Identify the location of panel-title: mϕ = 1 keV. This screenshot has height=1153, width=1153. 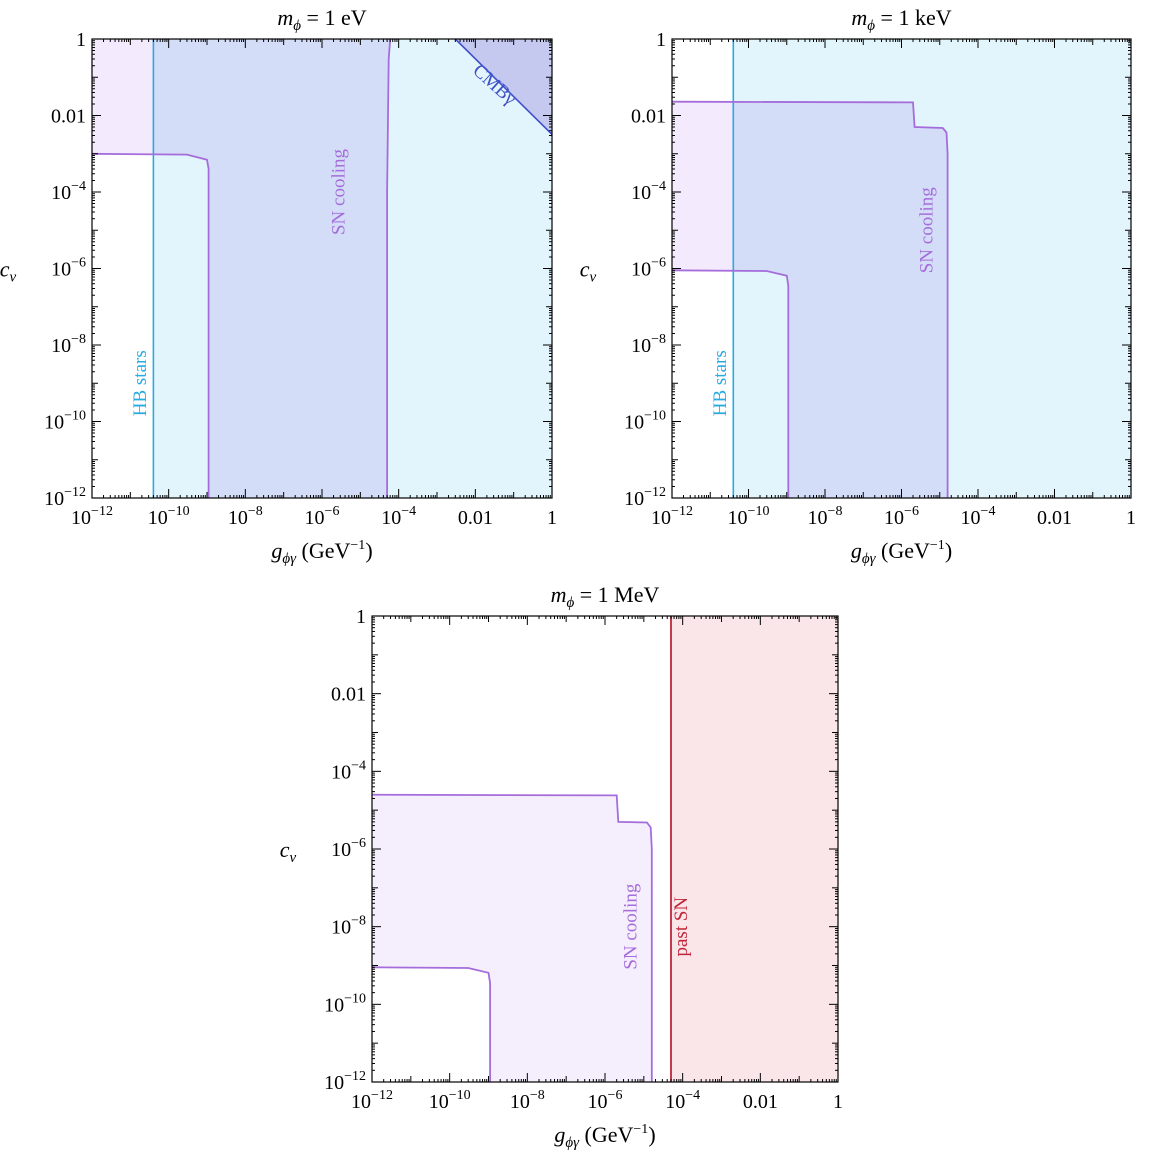
(901, 19).